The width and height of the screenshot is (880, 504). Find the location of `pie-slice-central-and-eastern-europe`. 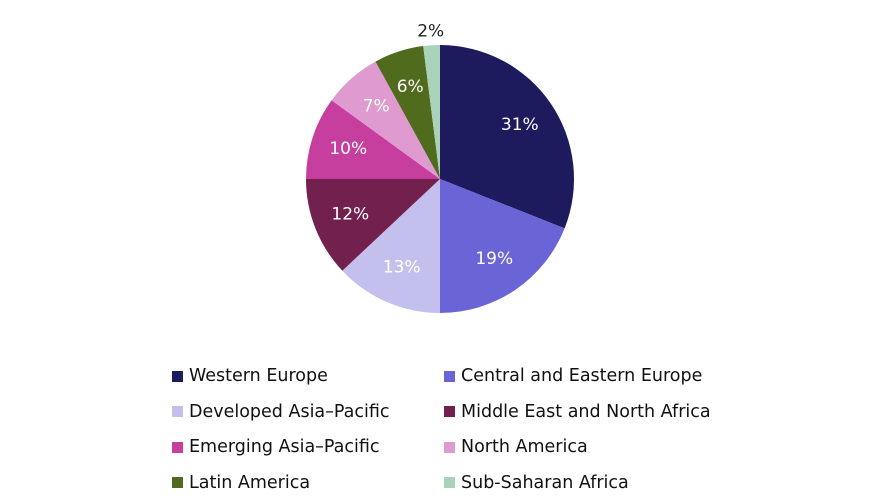

pie-slice-central-and-eastern-europe is located at coordinates (502, 246).